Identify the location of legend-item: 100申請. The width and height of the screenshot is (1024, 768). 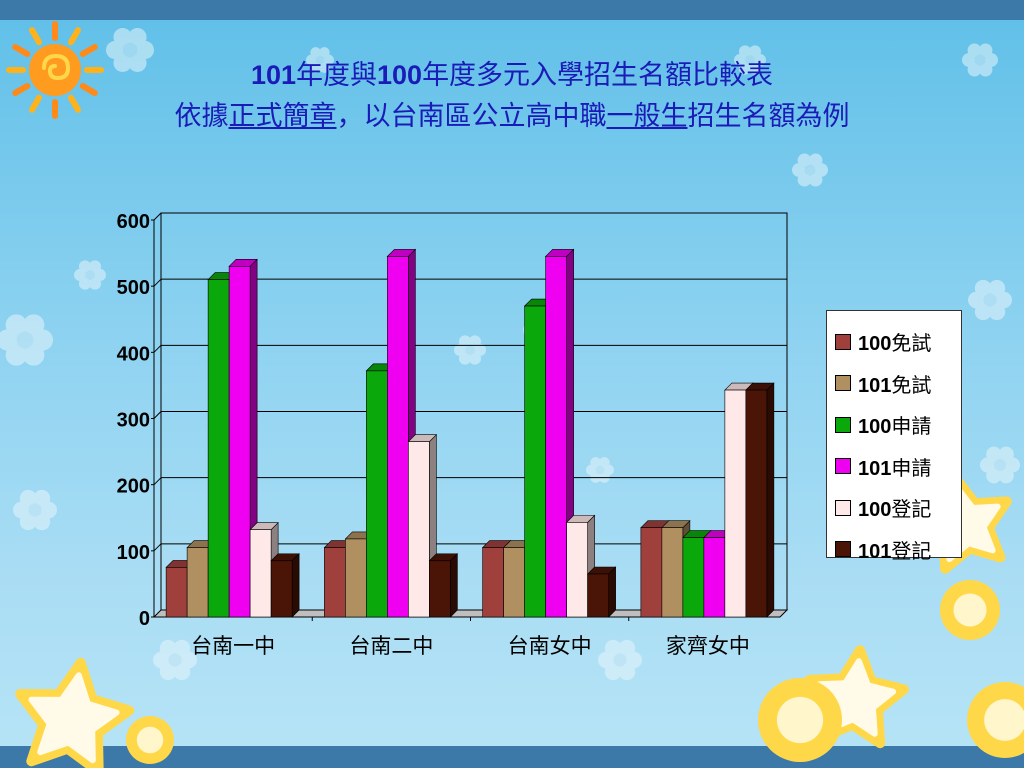
(894, 425).